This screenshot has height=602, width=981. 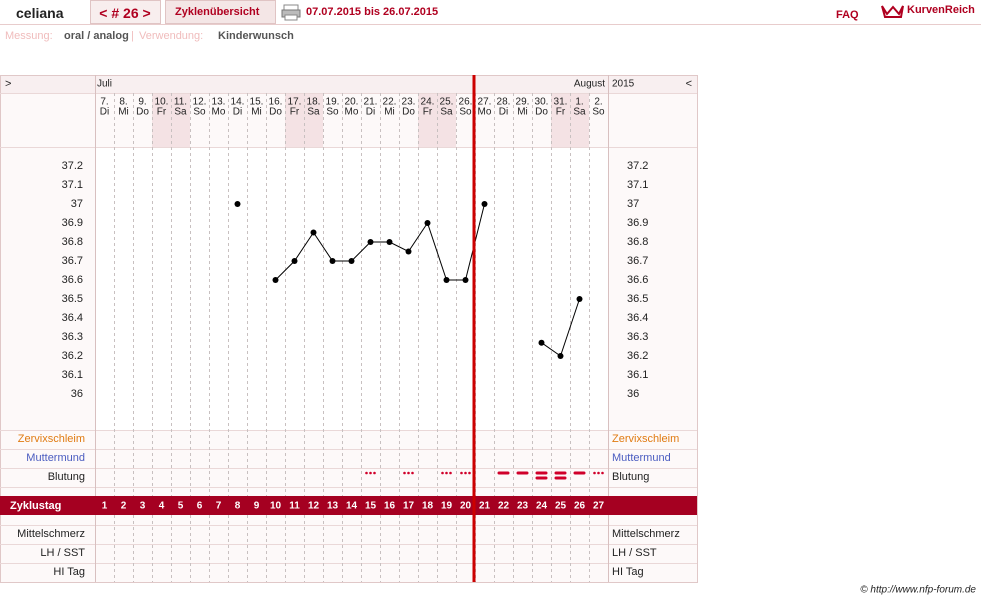 What do you see at coordinates (238, 102) in the screenshot?
I see `date-label: 14.` at bounding box center [238, 102].